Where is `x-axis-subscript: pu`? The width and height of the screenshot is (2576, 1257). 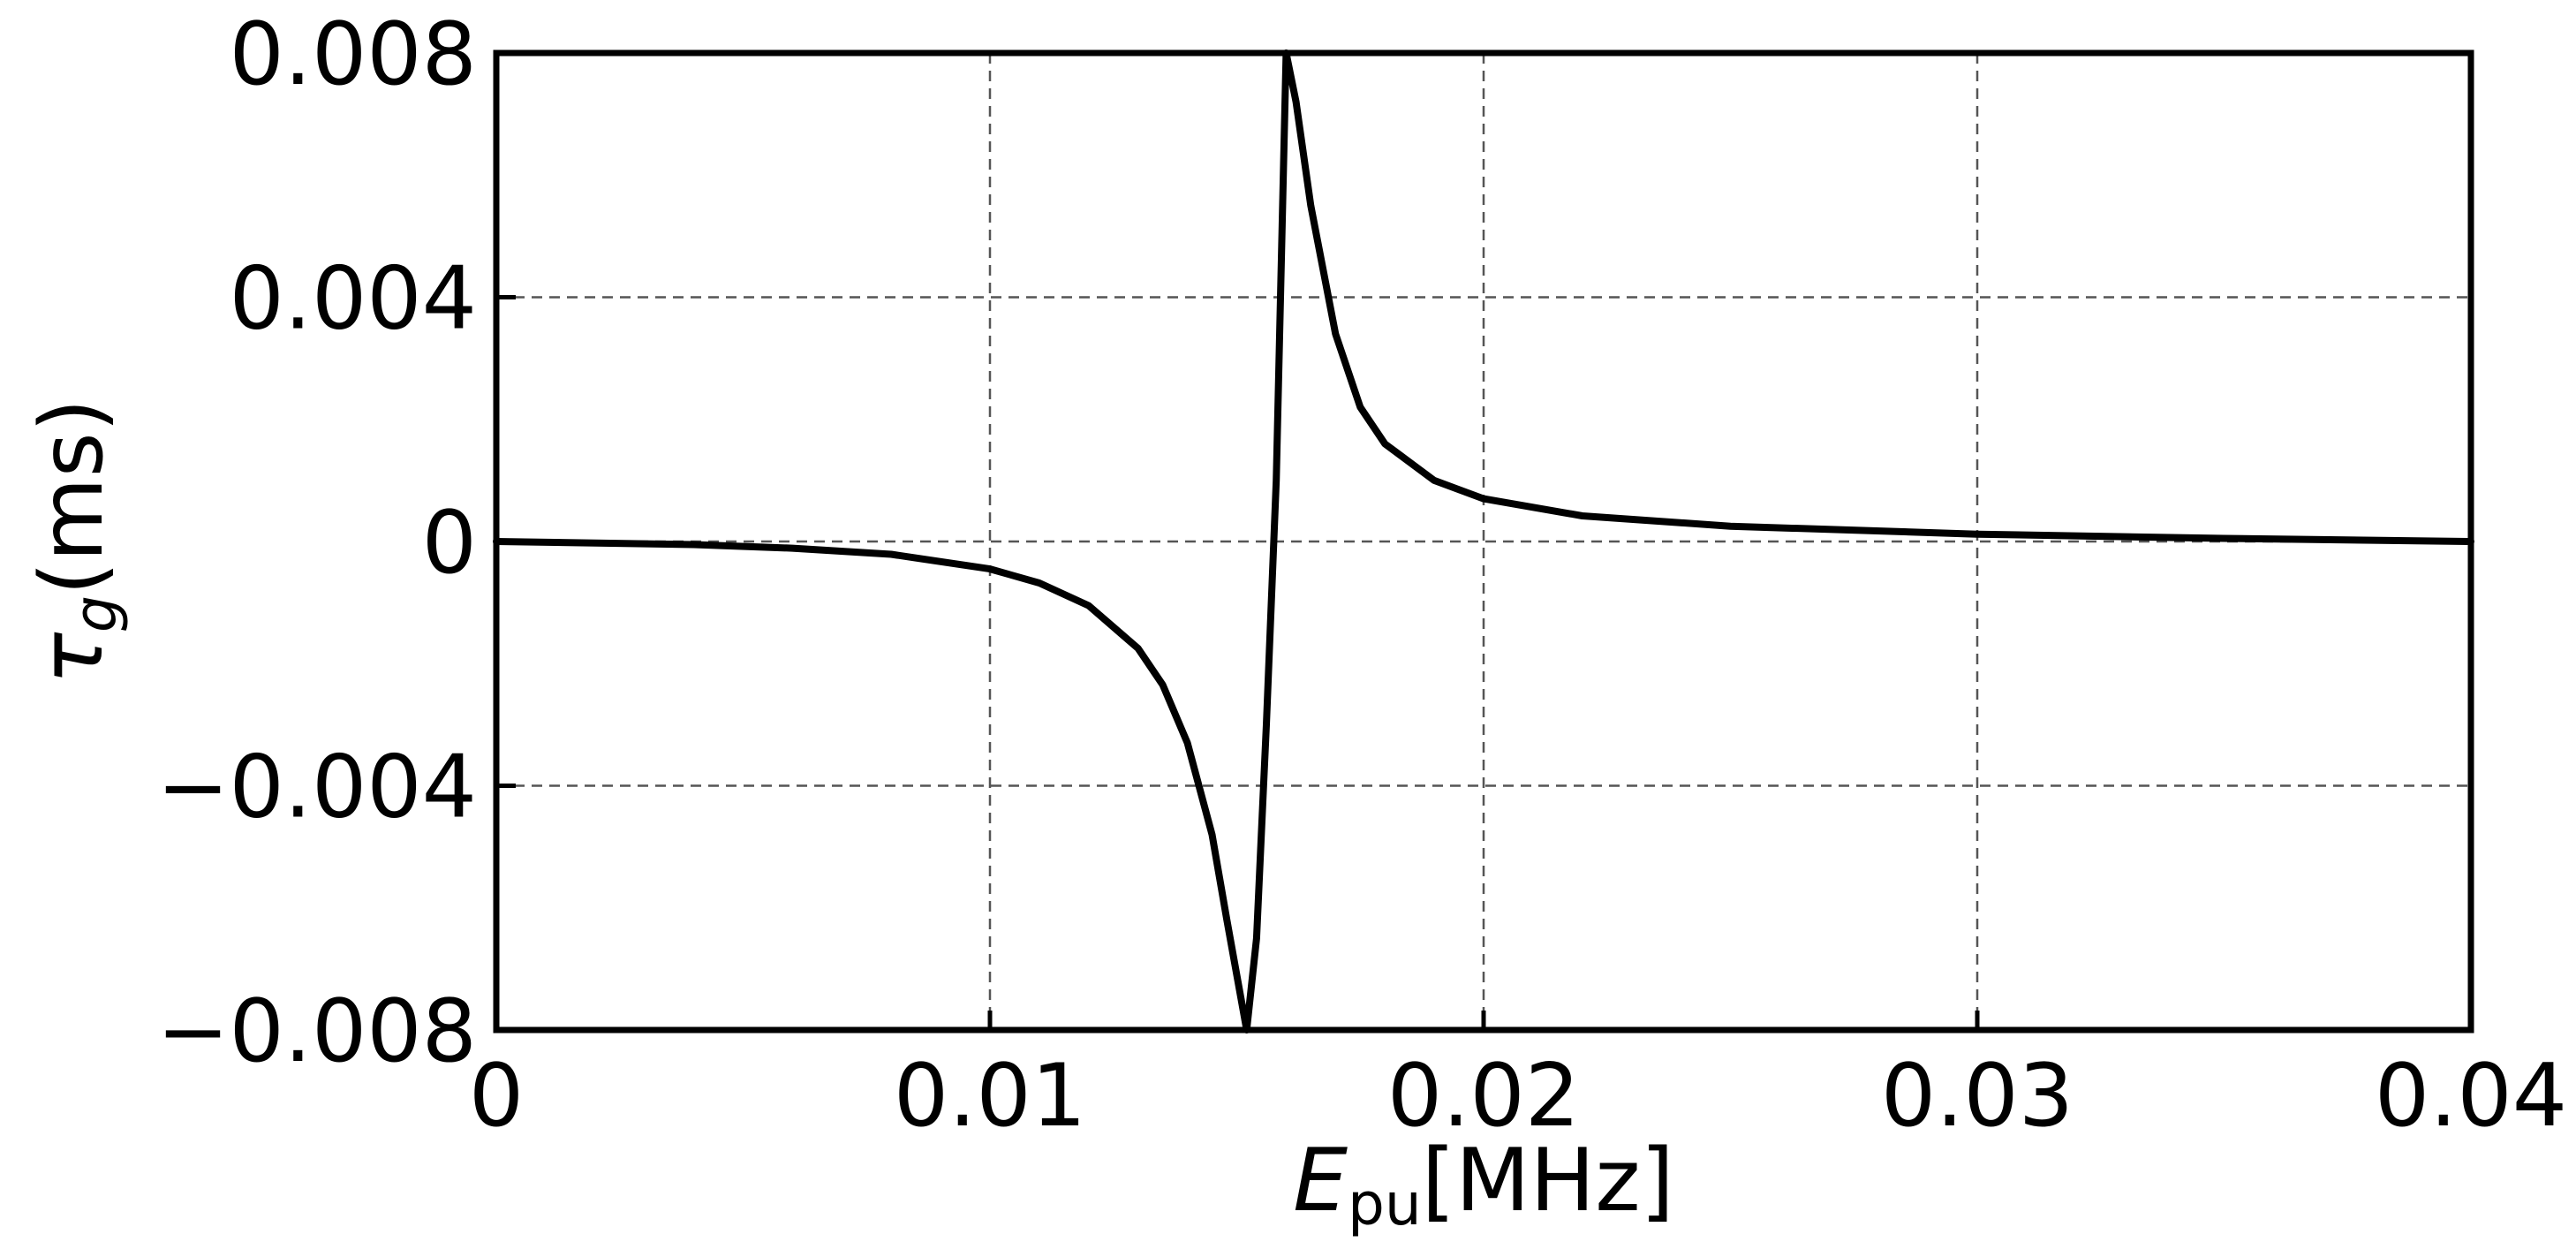
x-axis-subscript: pu is located at coordinates (1385, 1204).